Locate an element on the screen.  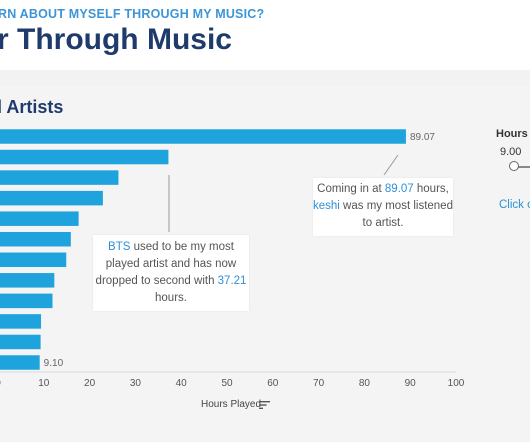
keshi-annotation-post: was my most listened to artist. is located at coordinates (396, 214).